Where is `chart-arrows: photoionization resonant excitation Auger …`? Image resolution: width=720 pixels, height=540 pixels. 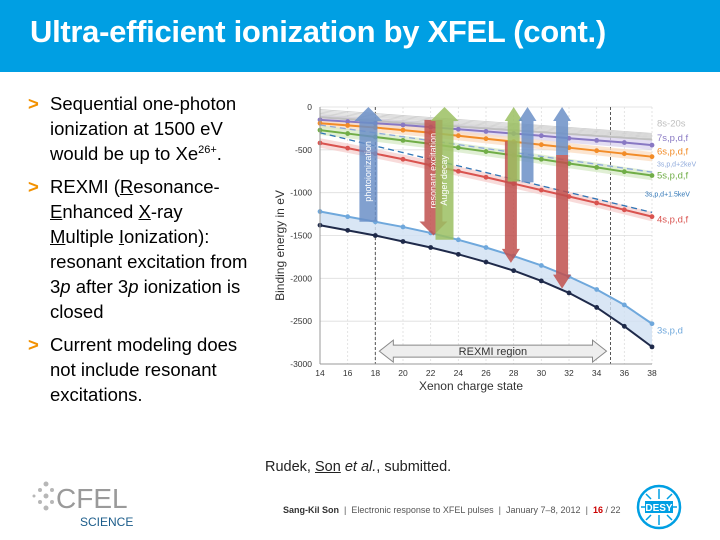 chart-arrows: photoionization resonant excitation Auger … is located at coordinates (463, 198).